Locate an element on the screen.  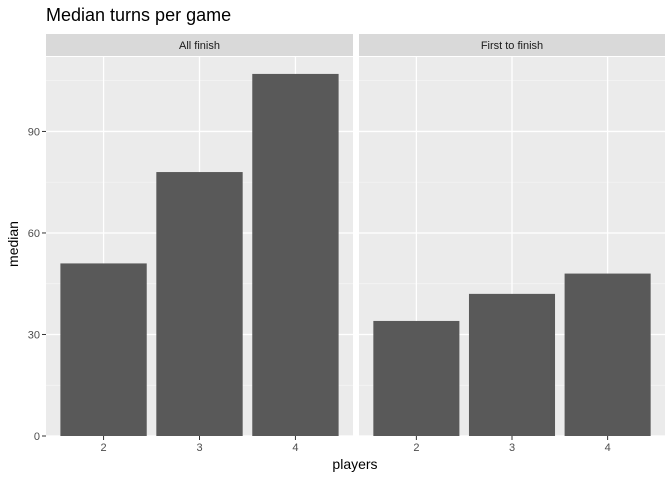
y-tick-label: 60 is located at coordinates (34, 234).